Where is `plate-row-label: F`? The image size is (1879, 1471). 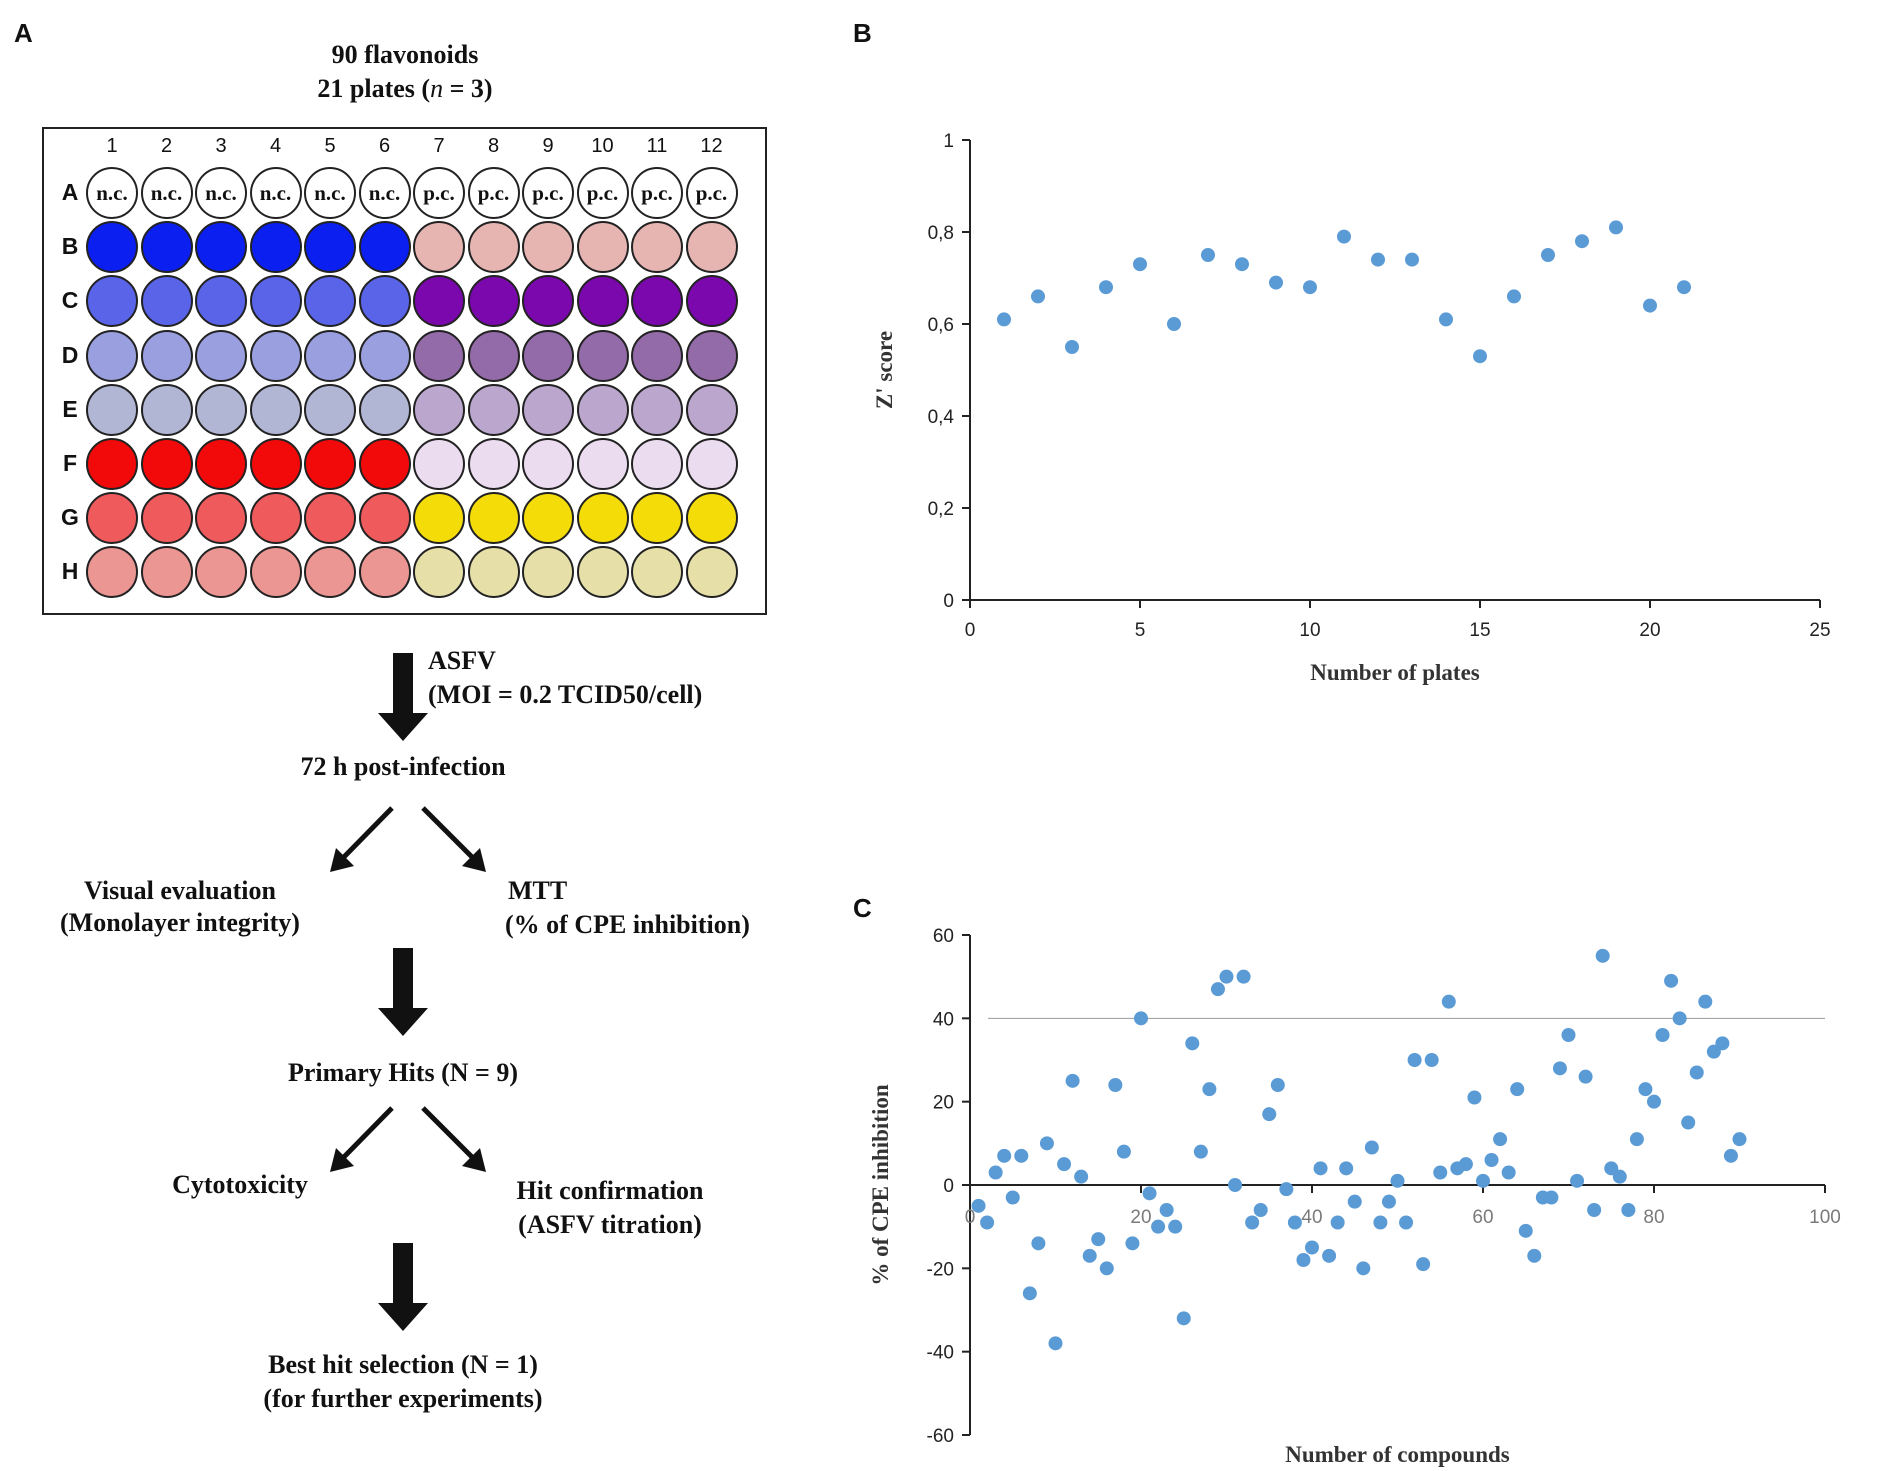 plate-row-label: F is located at coordinates (70, 463).